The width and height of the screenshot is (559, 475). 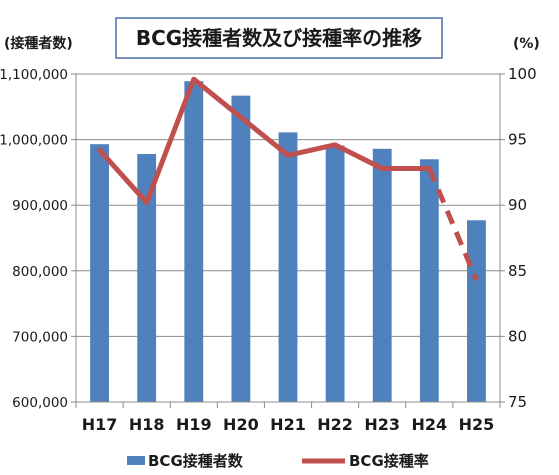 What do you see at coordinates (34, 75) in the screenshot?
I see `left-tick-label: 1,100,000` at bounding box center [34, 75].